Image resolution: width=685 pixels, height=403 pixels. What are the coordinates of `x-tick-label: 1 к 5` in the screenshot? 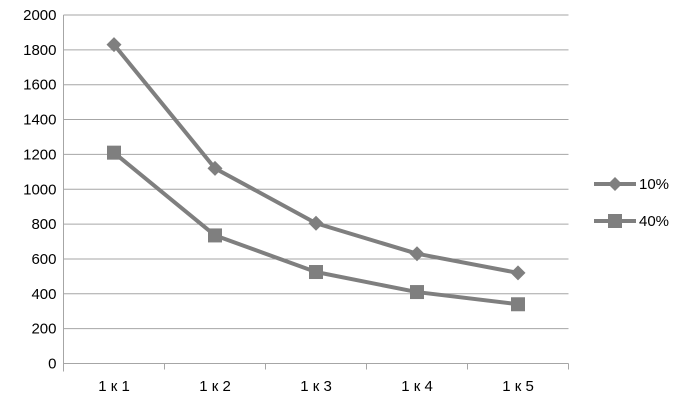 It's located at (518, 386).